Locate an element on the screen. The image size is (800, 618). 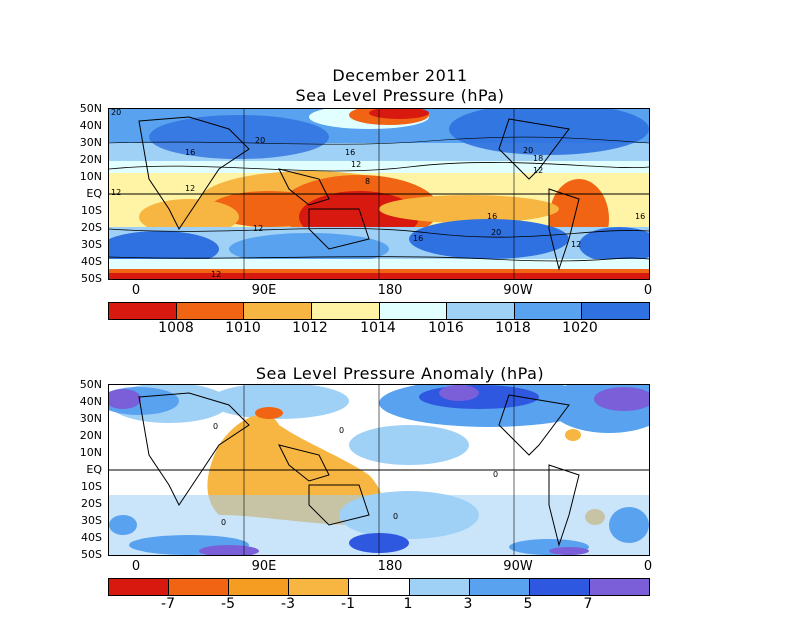
contour-label: 18 is located at coordinates (538, 158).